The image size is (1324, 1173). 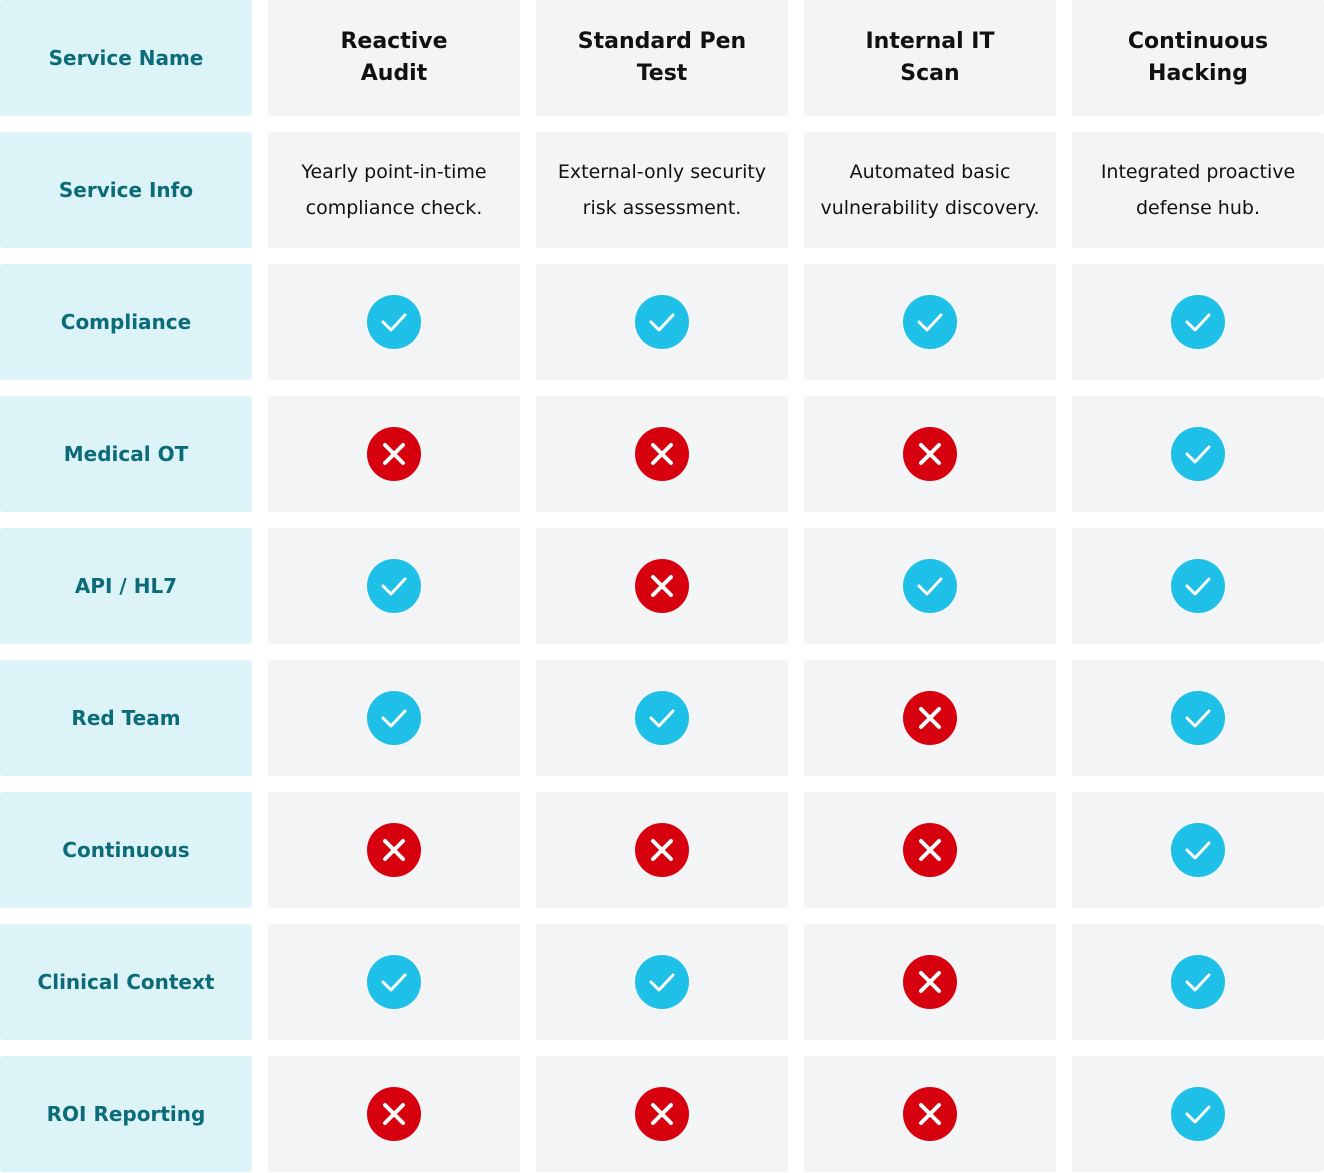 I want to click on column-header: Internal IT Scan, so click(x=930, y=58).